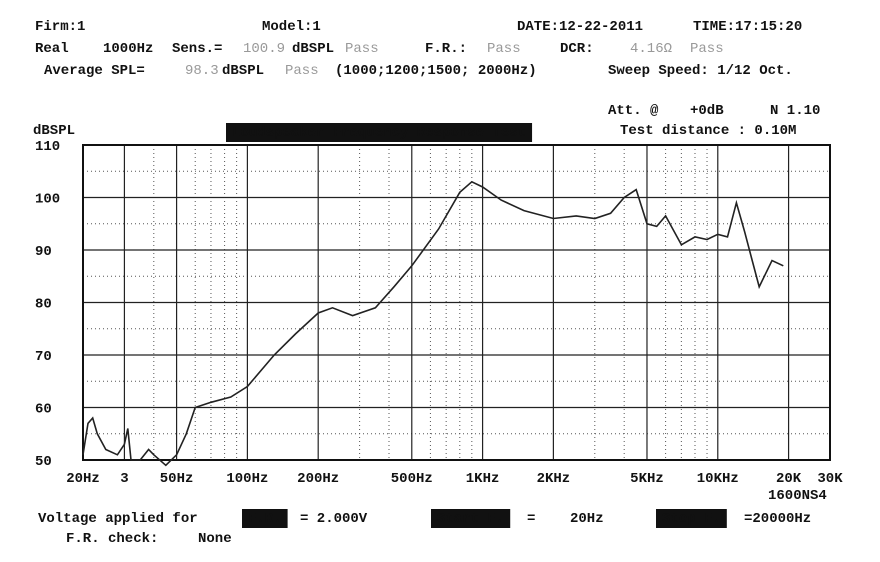 This screenshot has height=562, width=880. I want to click on annotation: 4.16Ω, so click(651, 49).